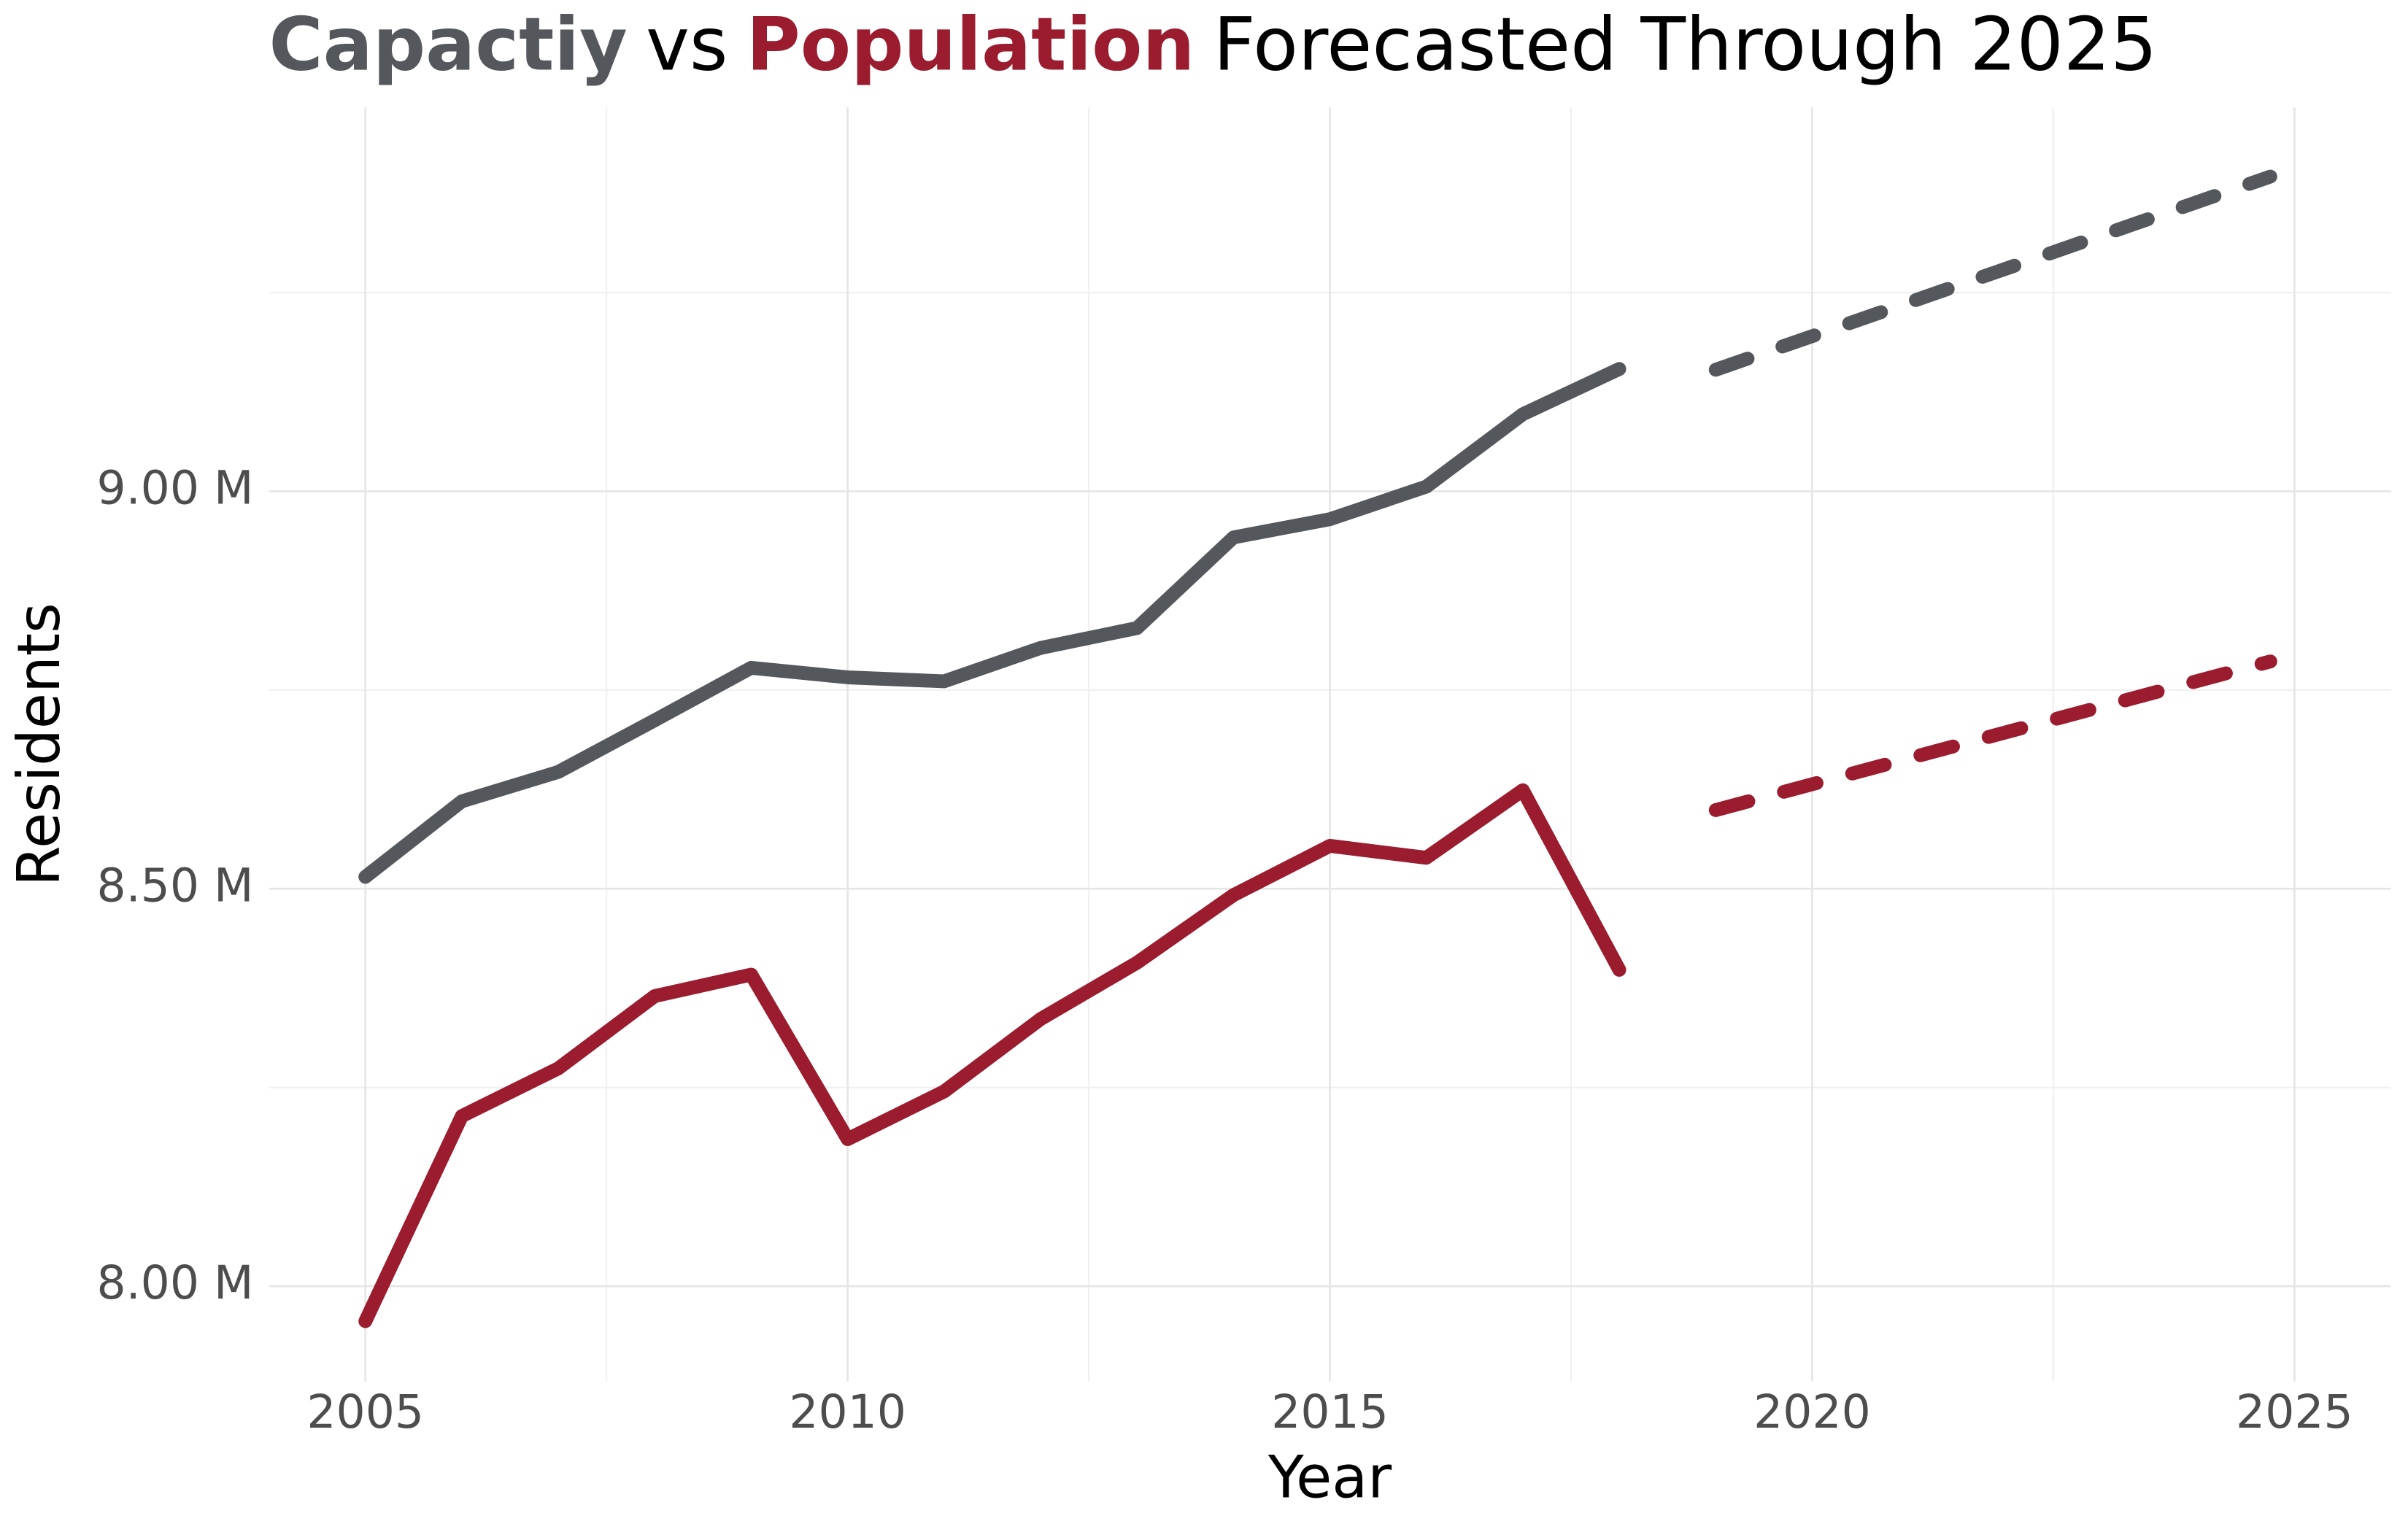 The height and width of the screenshot is (1532, 2408). What do you see at coordinates (970, 44) in the screenshot?
I see `title-part: Population` at bounding box center [970, 44].